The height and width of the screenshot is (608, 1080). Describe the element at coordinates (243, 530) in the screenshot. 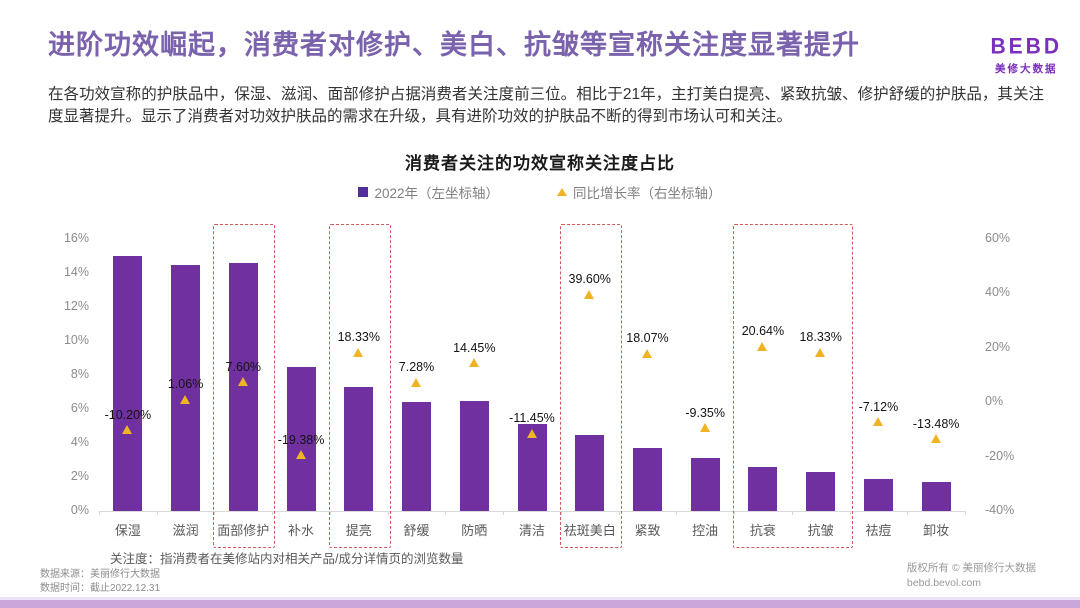

I see `category-label-面部修护: 面部修护` at that location.